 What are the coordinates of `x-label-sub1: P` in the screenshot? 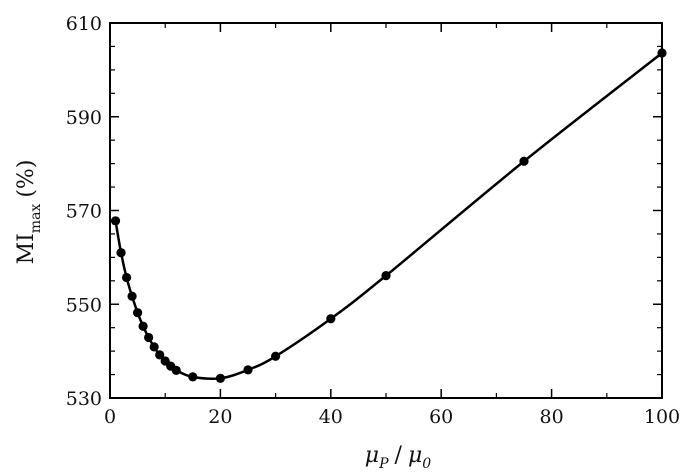 It's located at (383, 464).